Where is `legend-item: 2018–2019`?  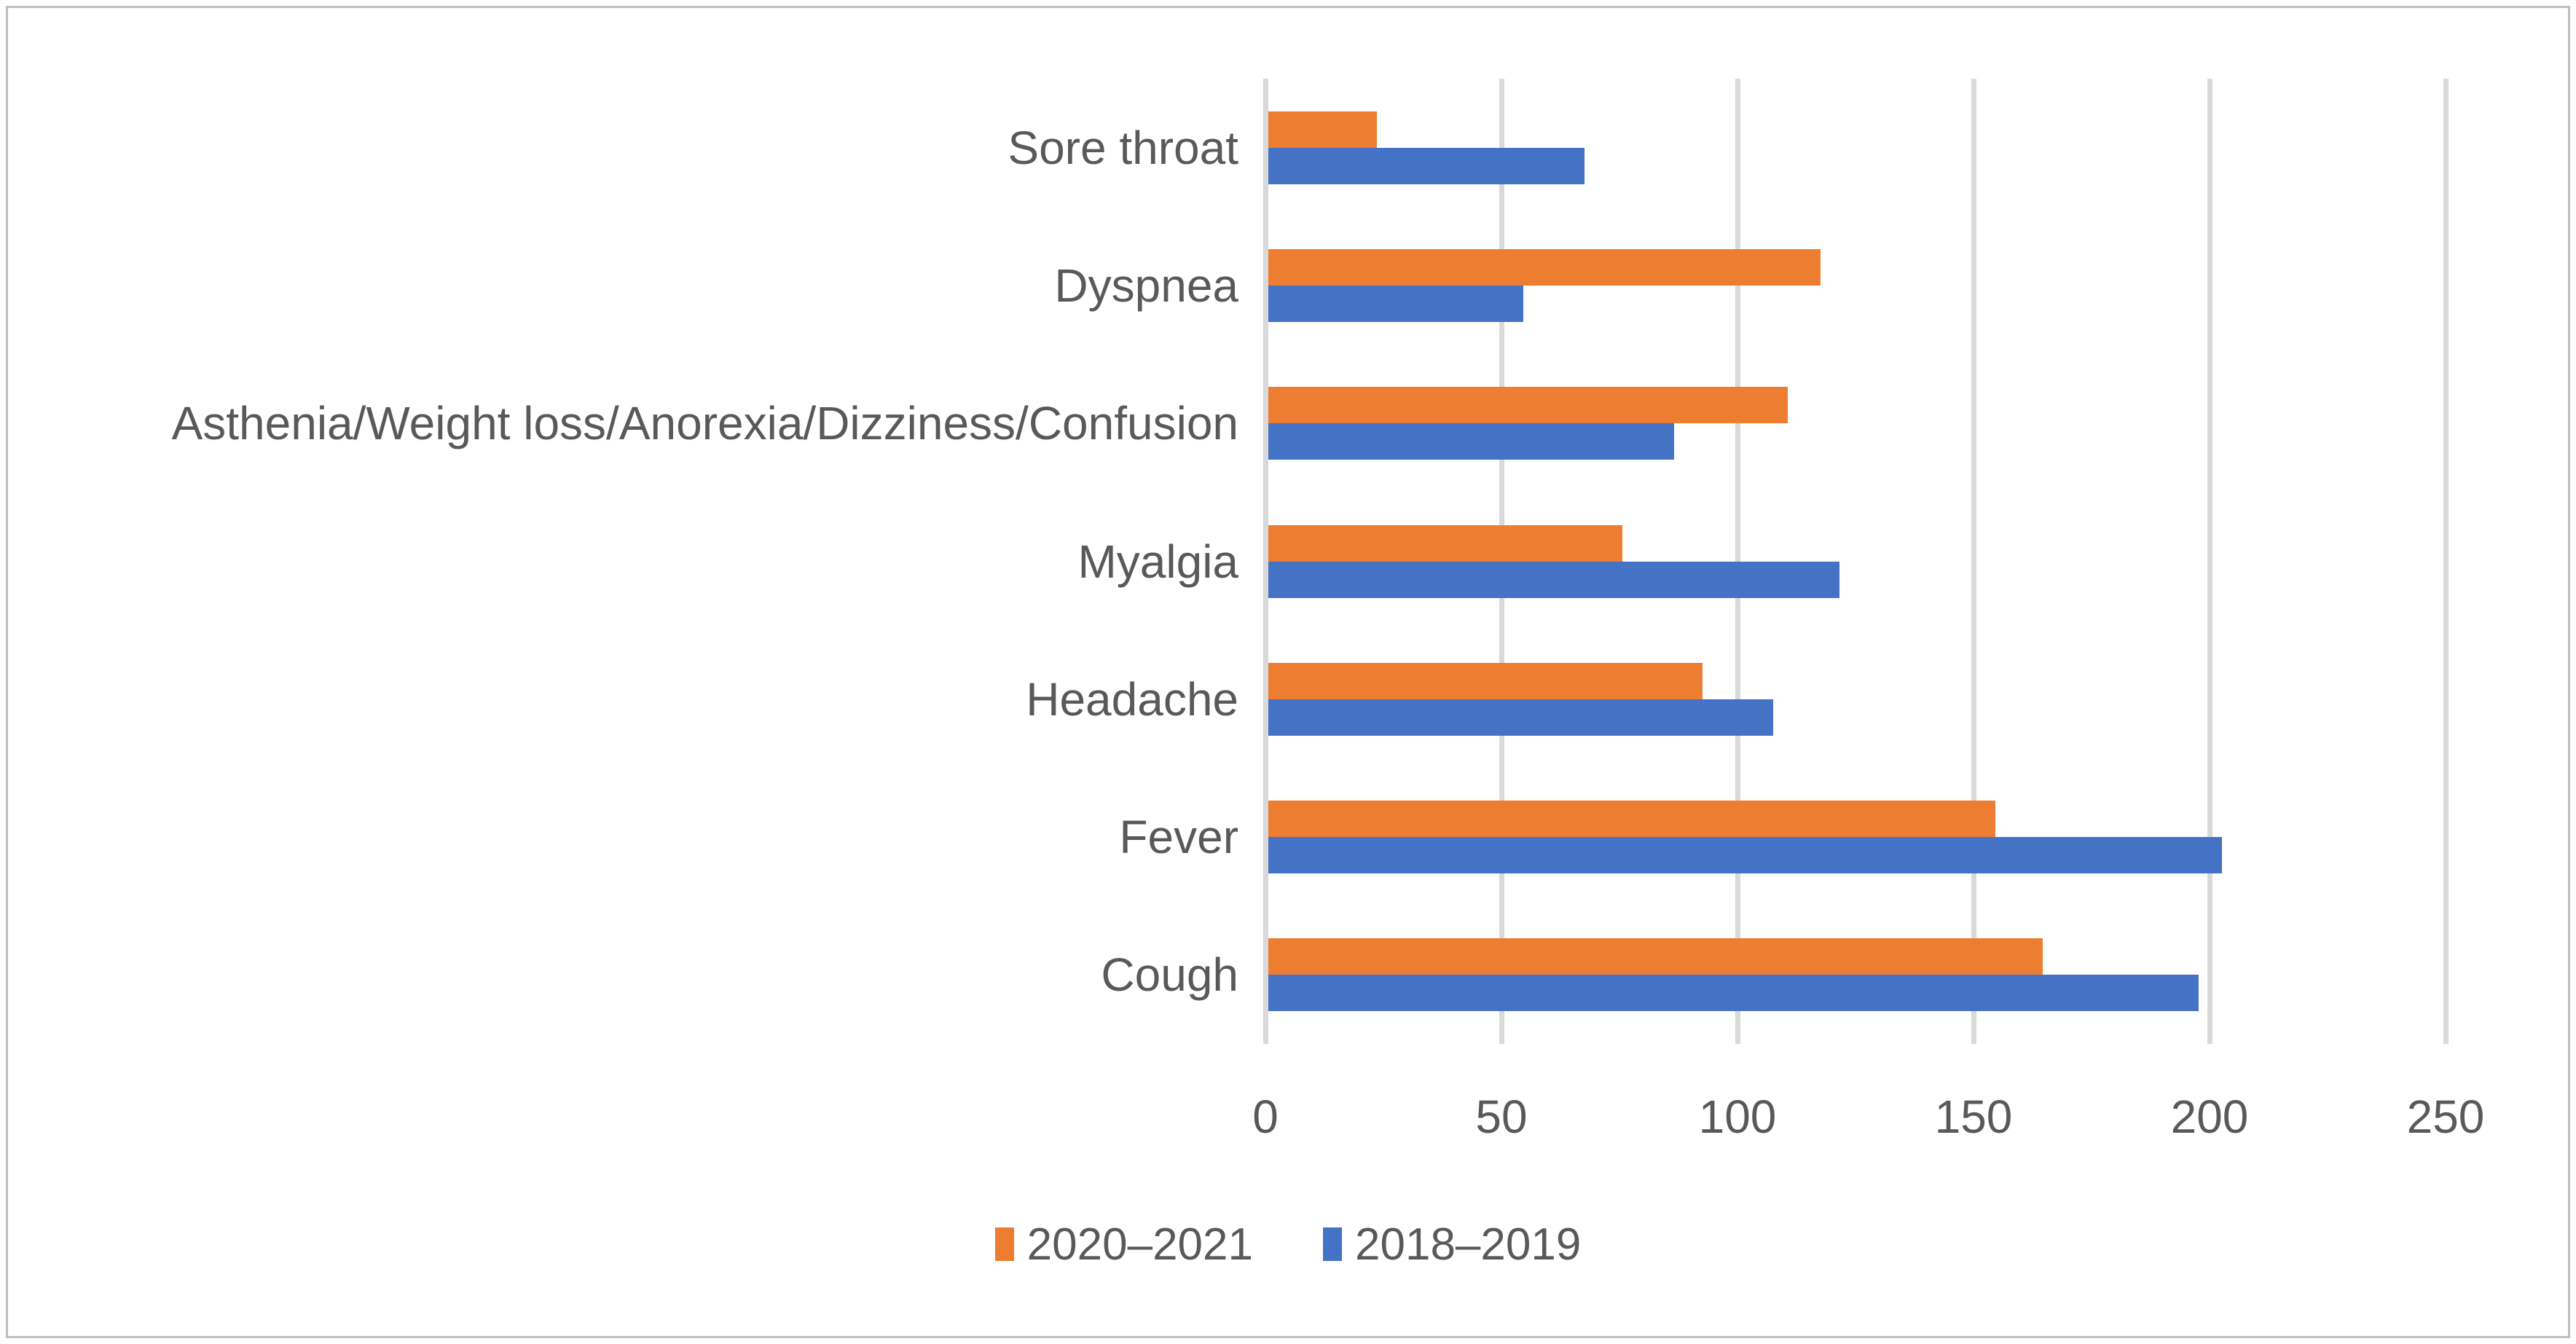 legend-item: 2018–2019 is located at coordinates (1452, 1245).